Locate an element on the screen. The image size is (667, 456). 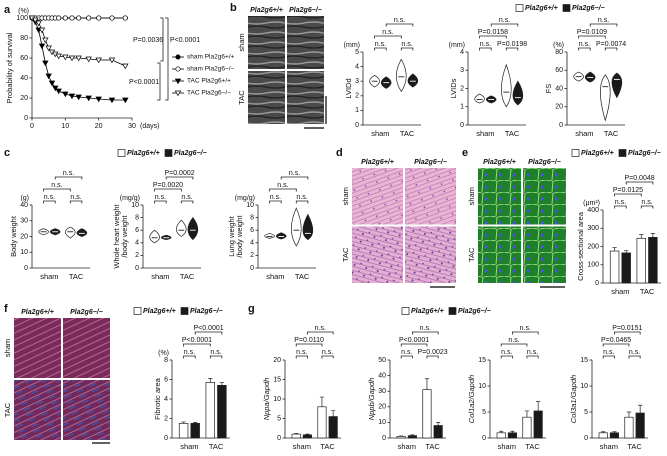
y-tick-label: 30 is located at coordinates (24, 221).